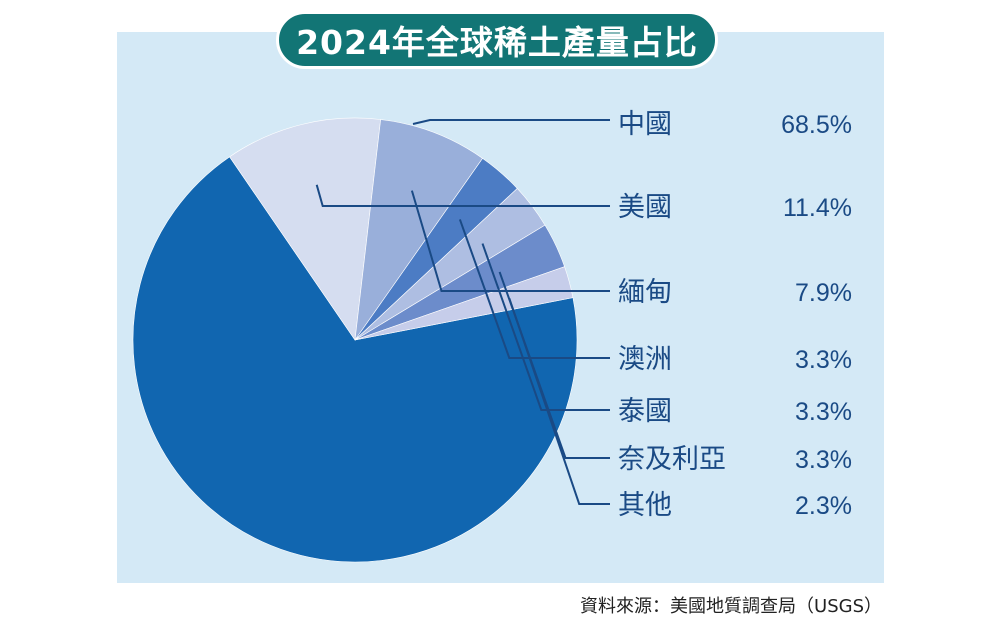 The image size is (1000, 623). What do you see at coordinates (816, 125) in the screenshot?
I see `data-label: 68.5%` at bounding box center [816, 125].